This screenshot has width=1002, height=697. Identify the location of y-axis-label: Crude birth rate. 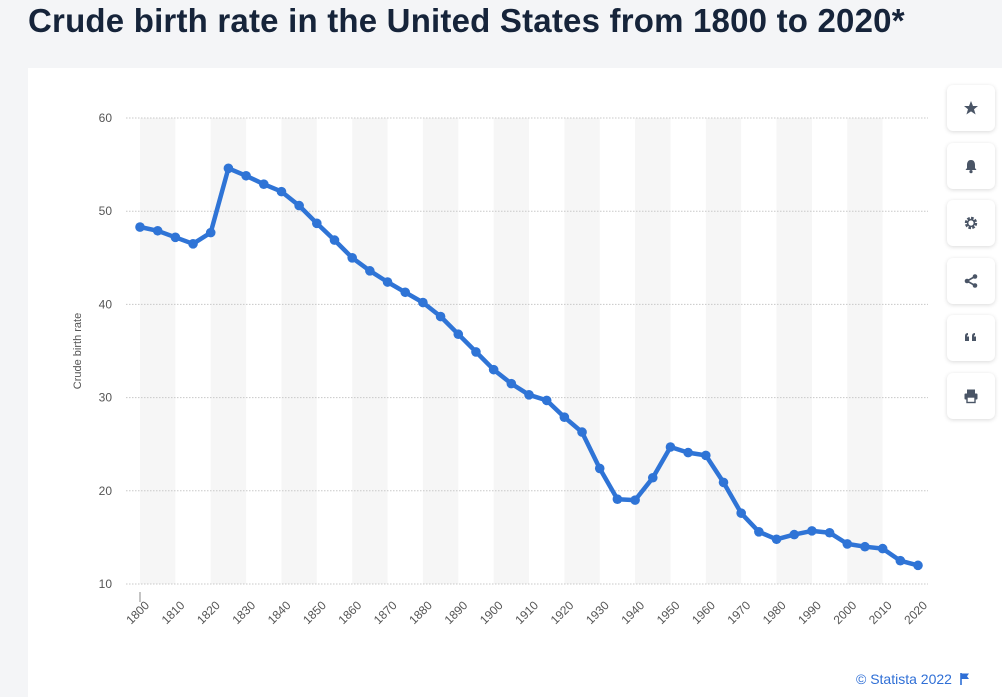
(78, 351).